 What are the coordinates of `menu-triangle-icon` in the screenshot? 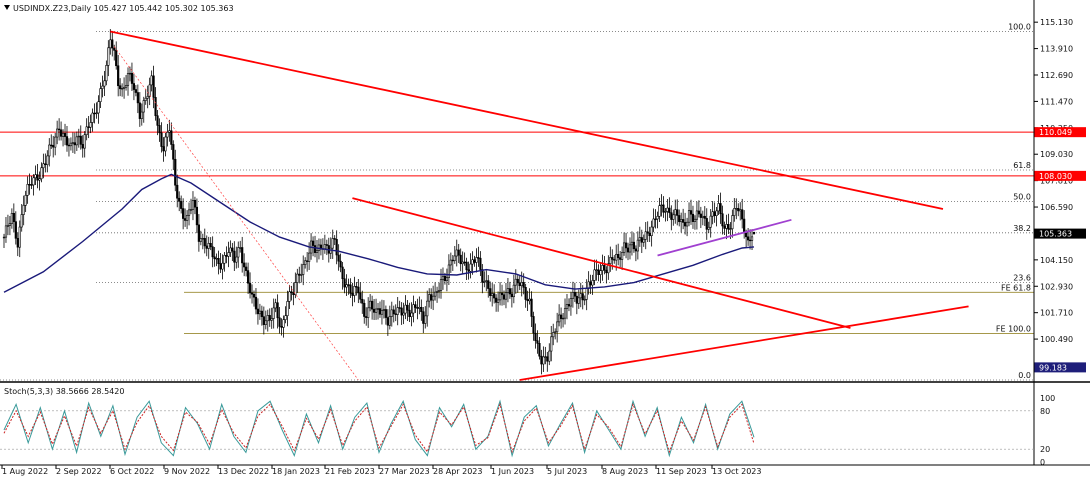 It's located at (7, 7).